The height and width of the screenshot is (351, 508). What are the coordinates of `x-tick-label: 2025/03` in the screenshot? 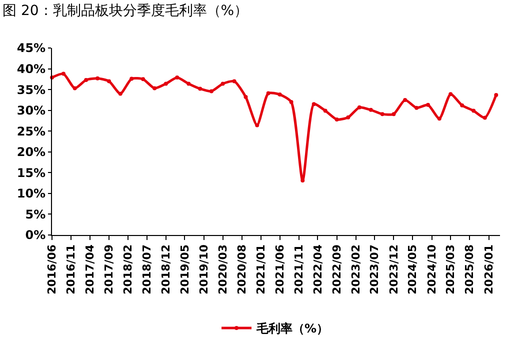 It's located at (451, 269).